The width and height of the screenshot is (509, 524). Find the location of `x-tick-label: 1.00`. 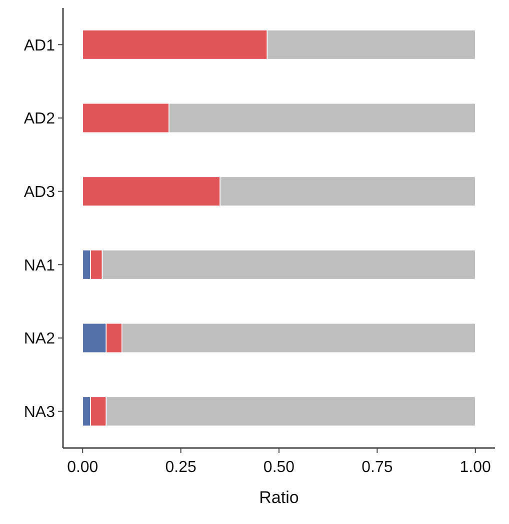

x-tick-label: 1.00 is located at coordinates (476, 467).